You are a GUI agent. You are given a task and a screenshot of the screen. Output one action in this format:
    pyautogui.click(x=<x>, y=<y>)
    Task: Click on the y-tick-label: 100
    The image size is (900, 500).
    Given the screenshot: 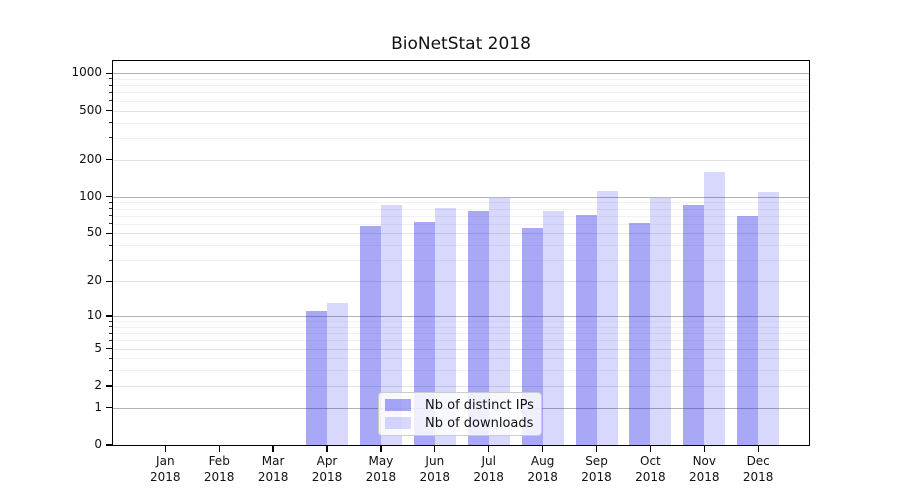 What is the action you would take?
    pyautogui.click(x=90, y=195)
    